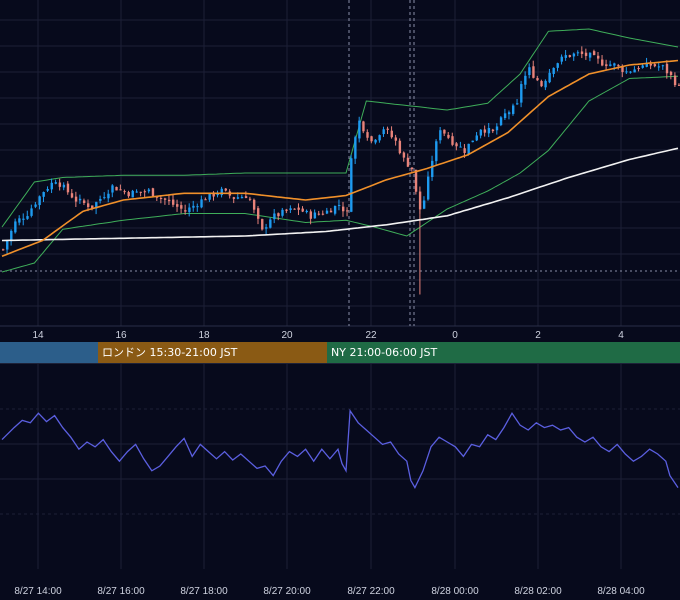  What do you see at coordinates (538, 591) in the screenshot?
I see `oscillator-x-tick-label: 8/28 02:00` at bounding box center [538, 591].